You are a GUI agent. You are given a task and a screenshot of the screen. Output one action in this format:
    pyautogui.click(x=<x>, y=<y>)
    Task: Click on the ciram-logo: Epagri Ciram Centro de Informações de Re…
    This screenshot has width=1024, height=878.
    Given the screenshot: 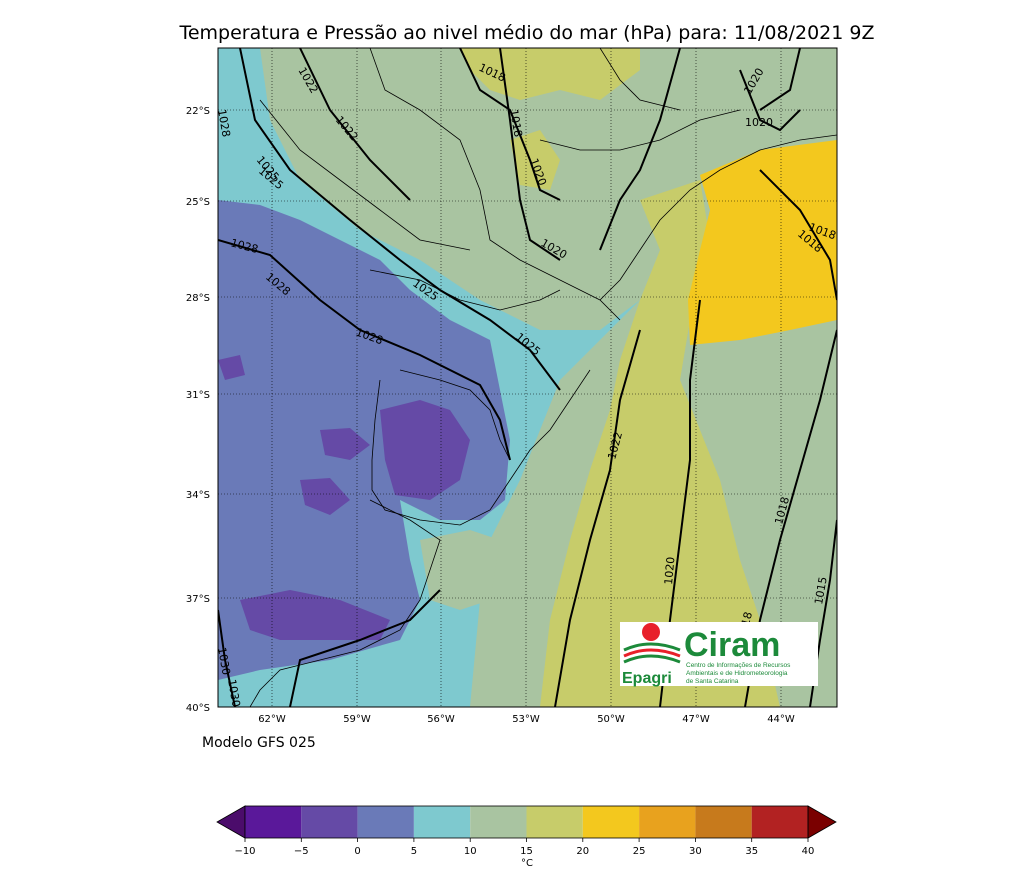 What is the action you would take?
    pyautogui.click(x=719, y=654)
    